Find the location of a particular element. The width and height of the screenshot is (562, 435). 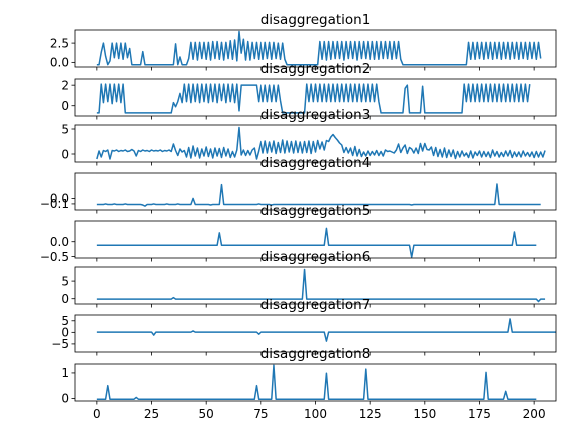

y-tick-label: 2 is located at coordinates (65, 85).